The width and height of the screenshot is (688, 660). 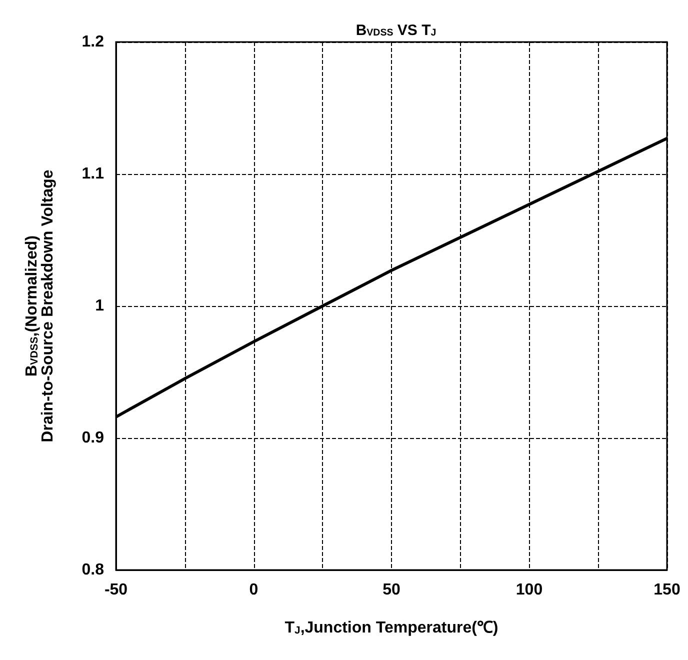 I want to click on y-tick-label: 0.9, so click(x=93, y=438).